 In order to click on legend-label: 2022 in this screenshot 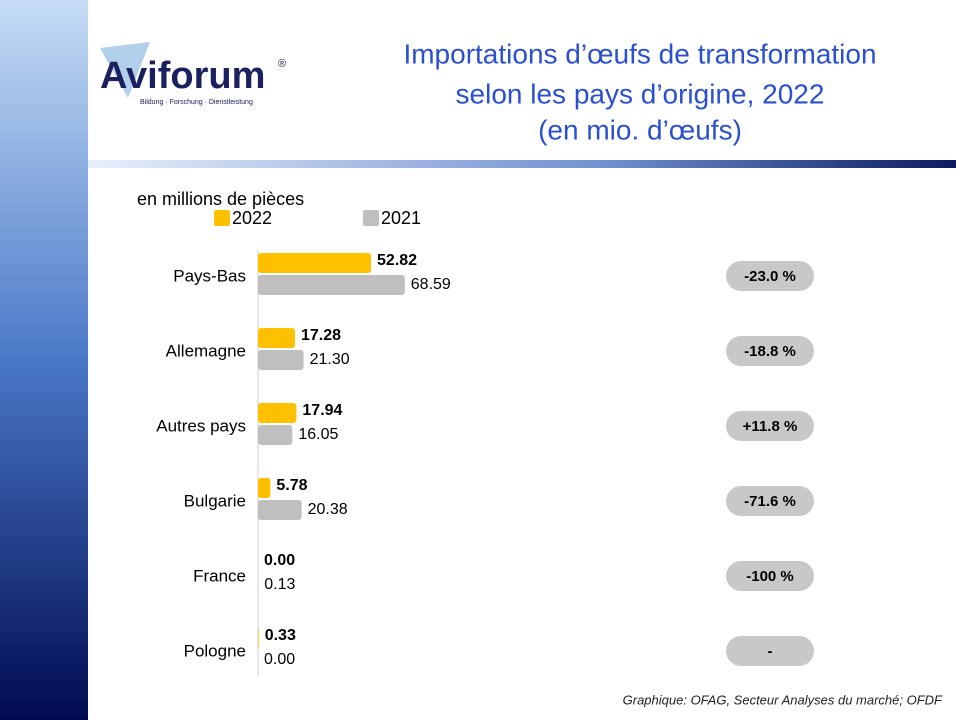, I will do `click(252, 218)`.